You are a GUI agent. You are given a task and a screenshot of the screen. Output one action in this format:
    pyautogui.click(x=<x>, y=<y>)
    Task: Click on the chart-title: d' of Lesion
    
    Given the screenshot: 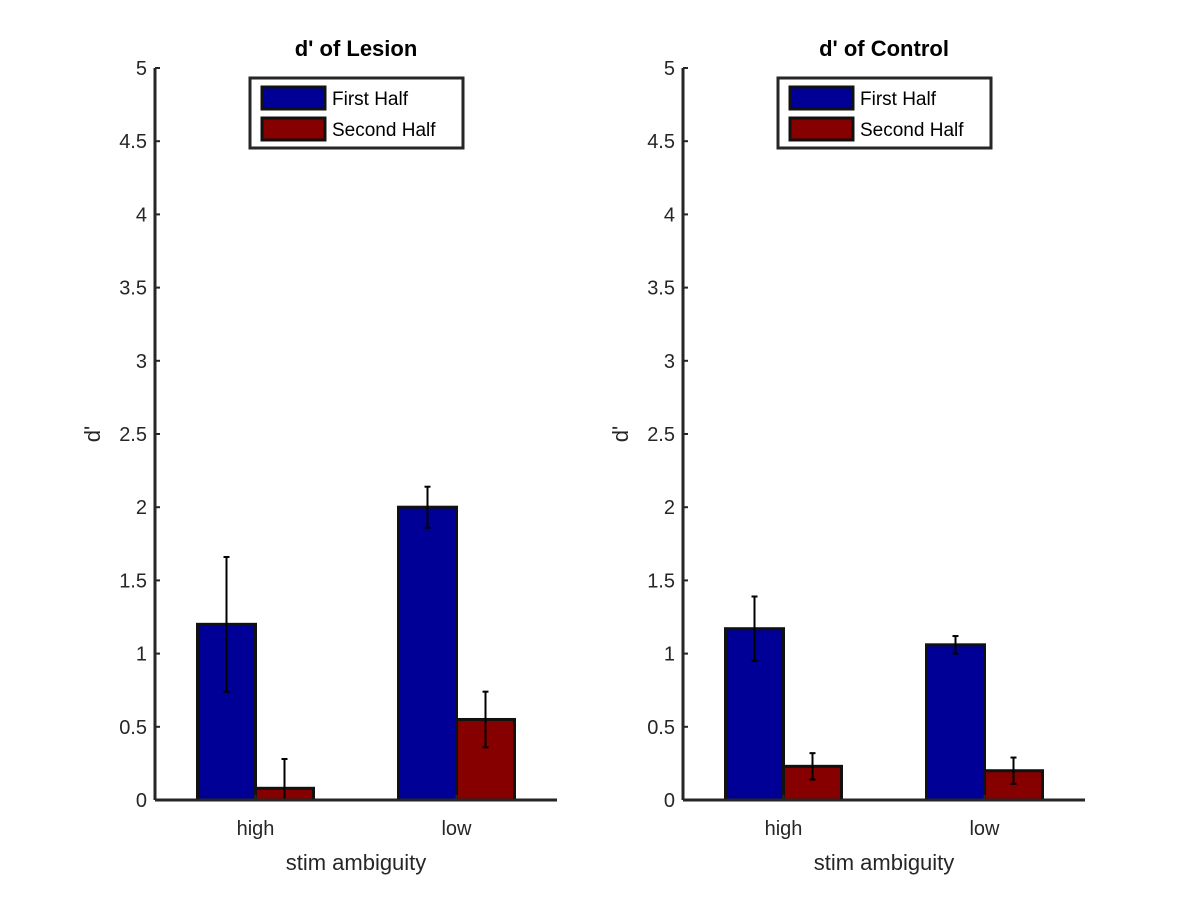 What is the action you would take?
    pyautogui.click(x=356, y=48)
    